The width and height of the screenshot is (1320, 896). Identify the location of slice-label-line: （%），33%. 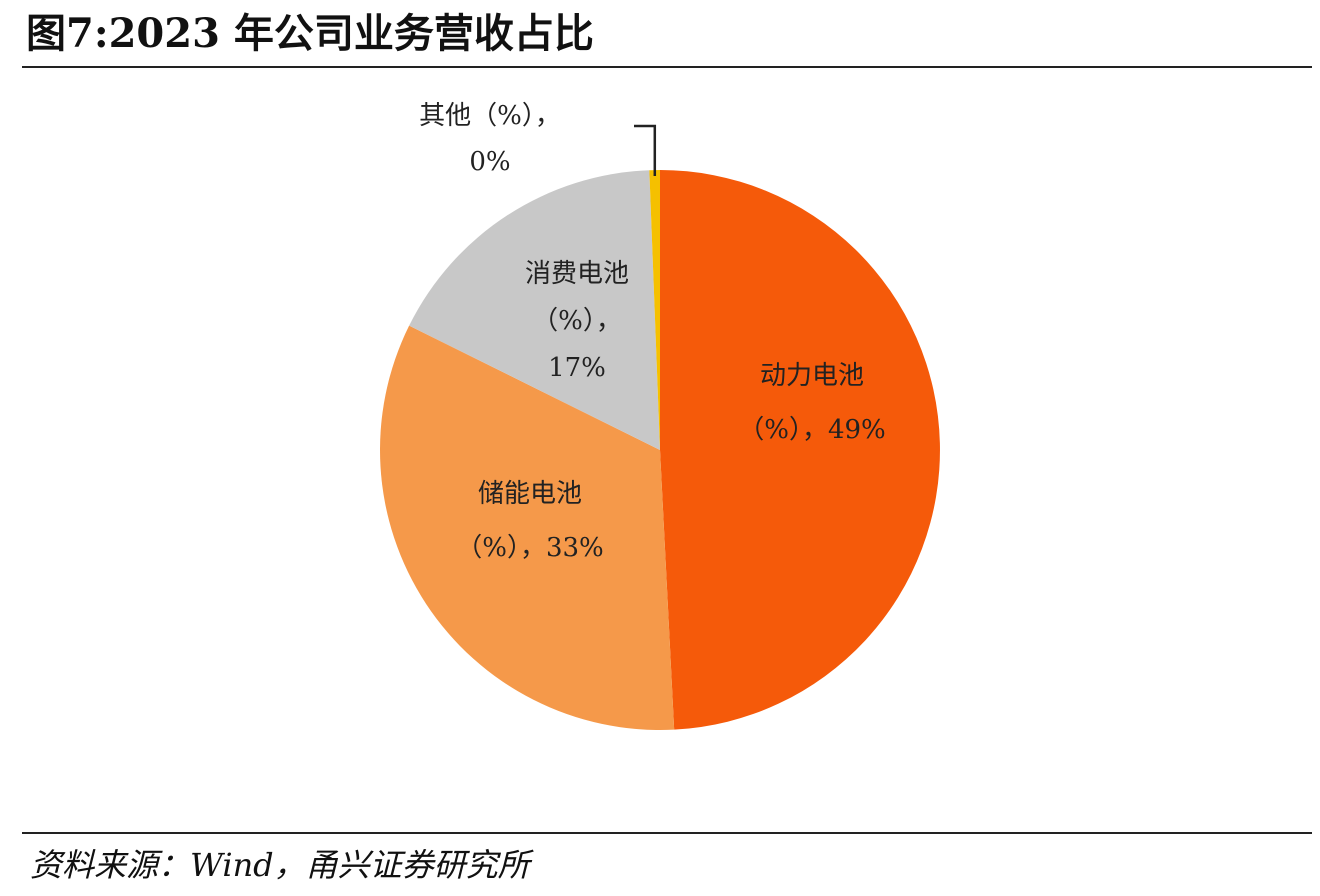
(530, 548).